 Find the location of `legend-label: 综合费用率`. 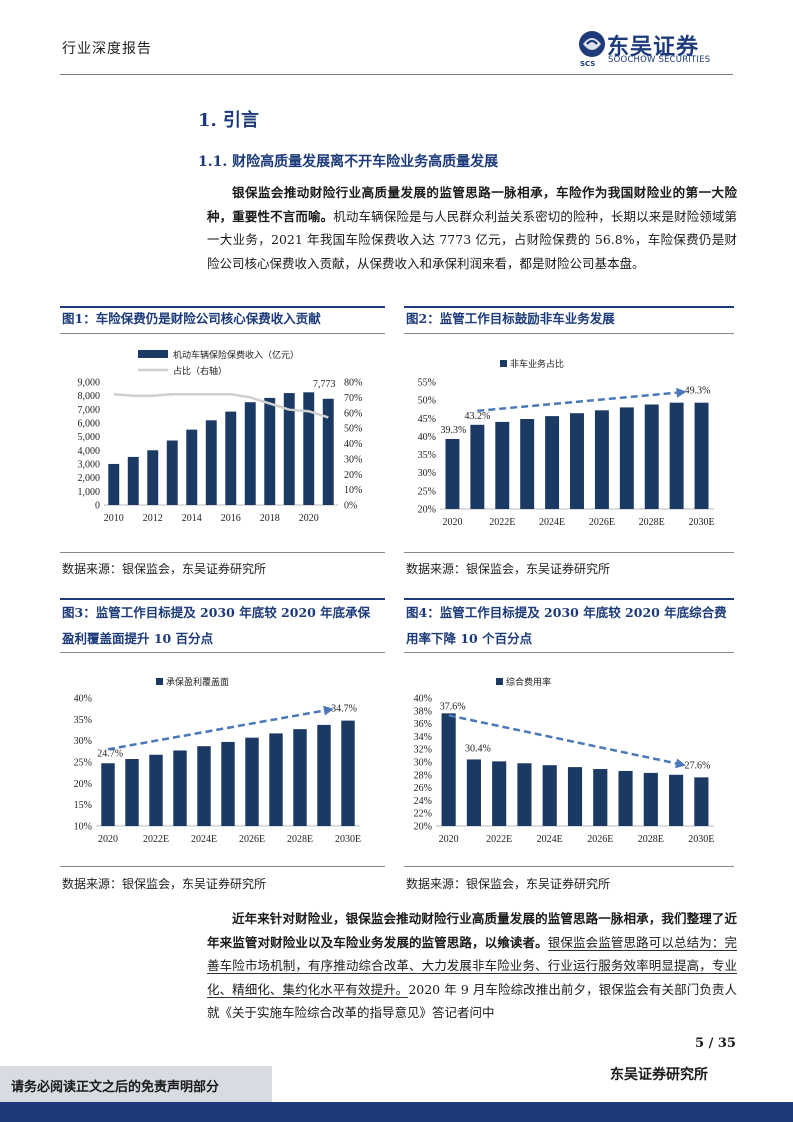

legend-label: 综合费用率 is located at coordinates (528, 681).